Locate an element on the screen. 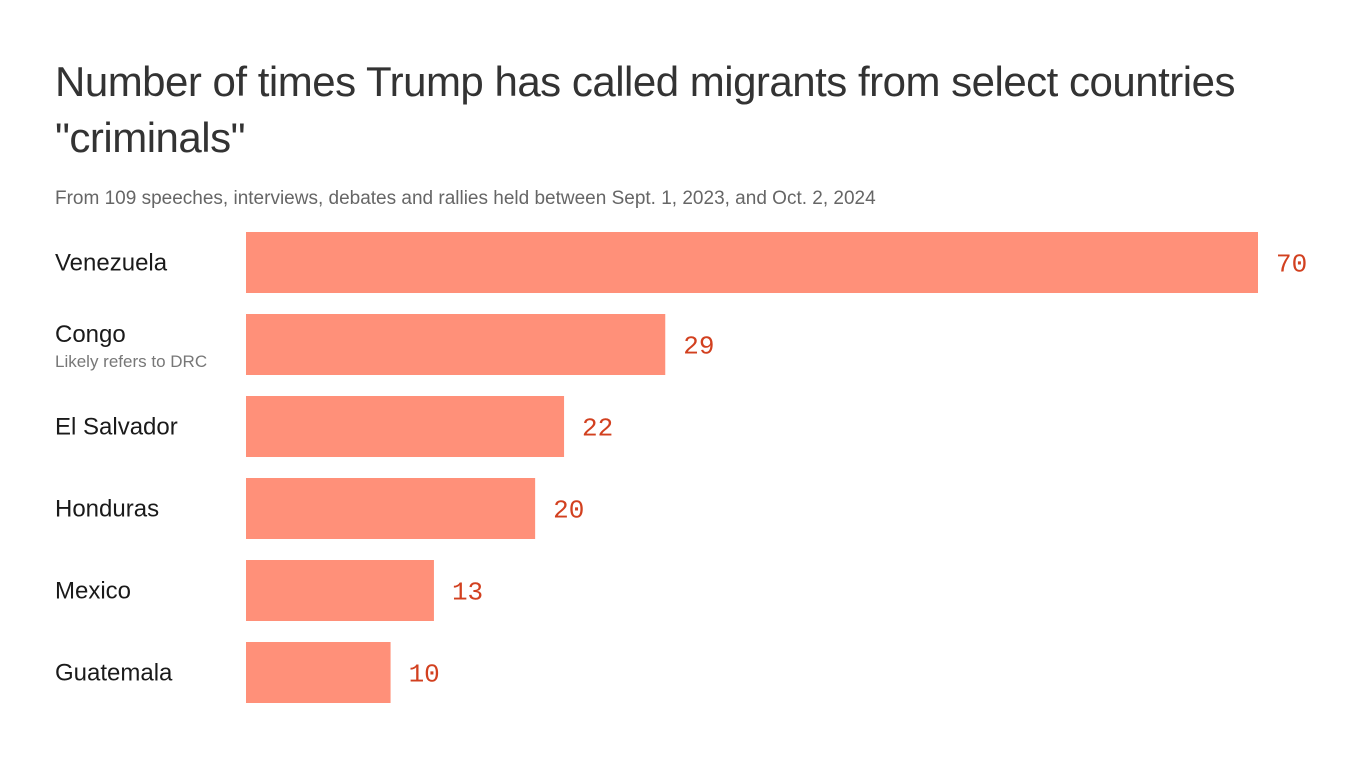 The image size is (1366, 768). bar-row-guatemala: Guatemala 10 is located at coordinates (247, 672).